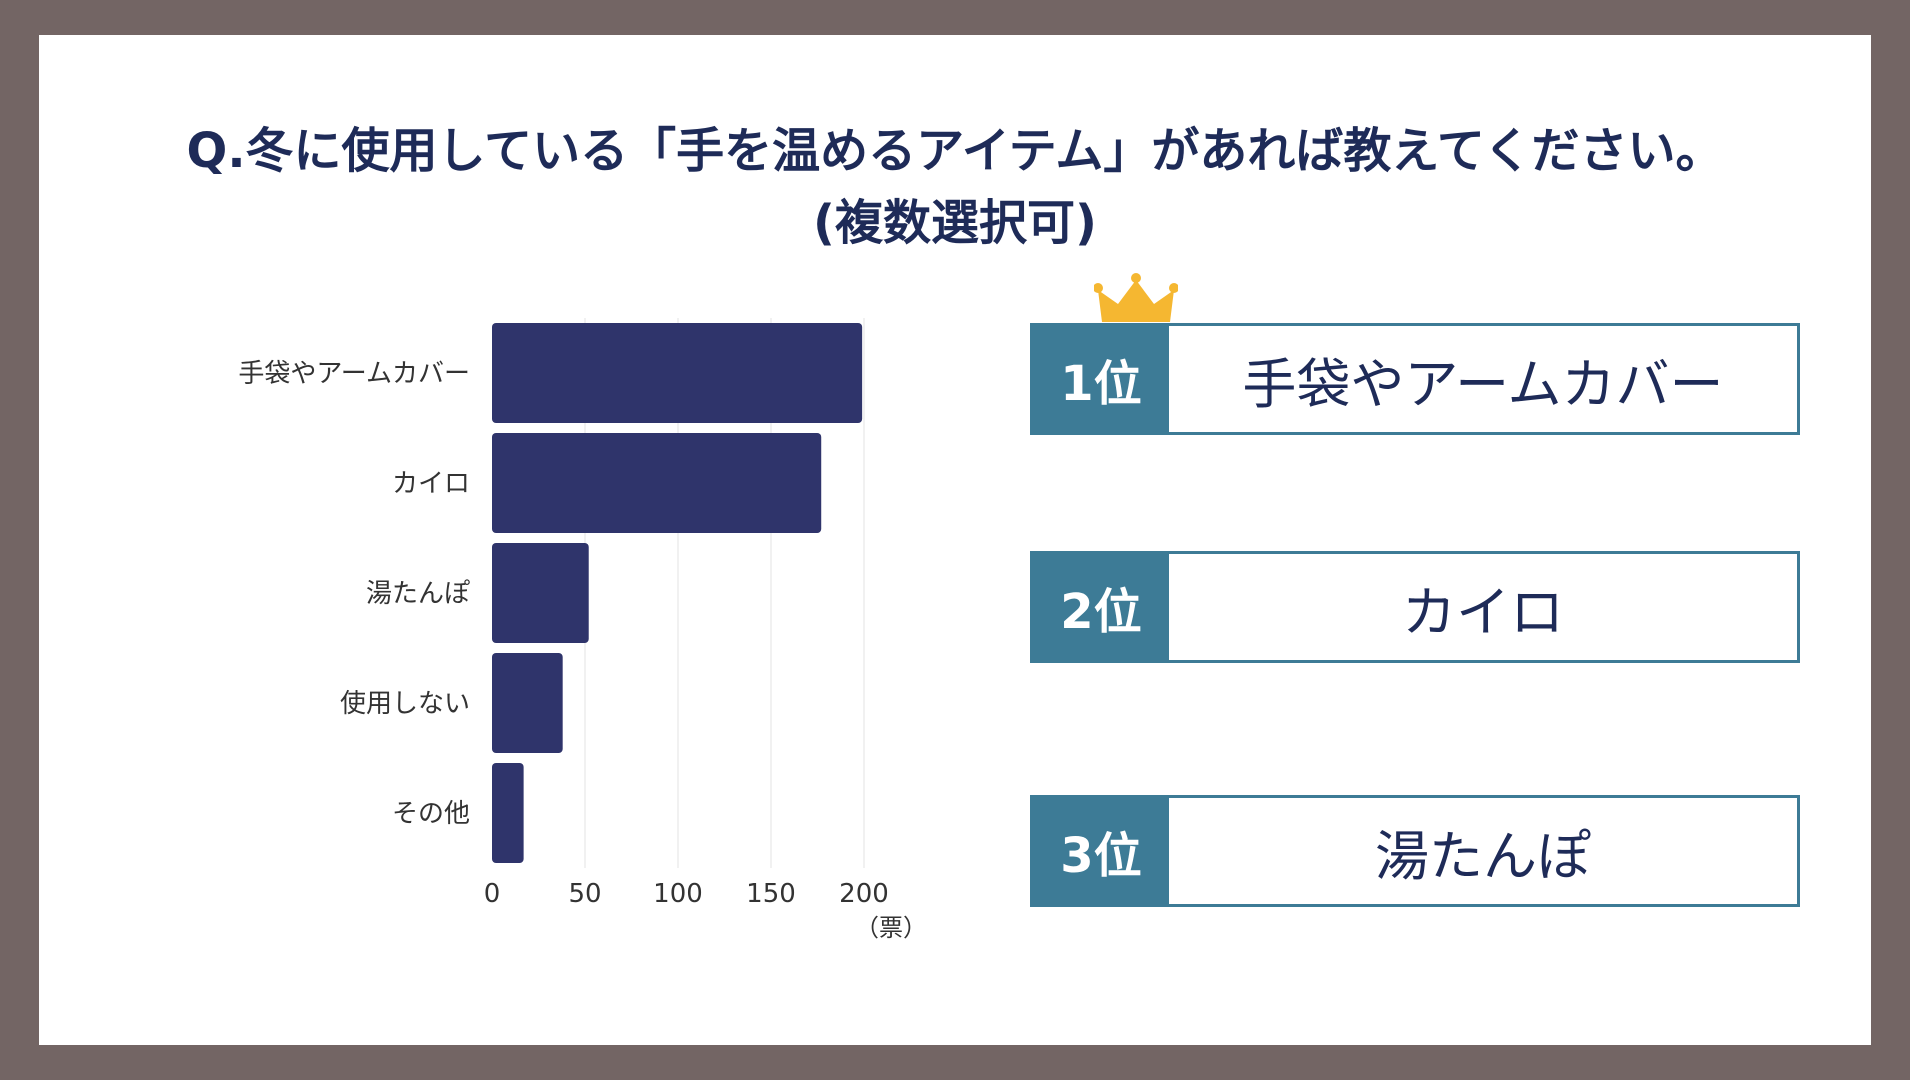  Describe the element at coordinates (1101, 607) in the screenshot. I see `rank-2-label: 2位` at that location.